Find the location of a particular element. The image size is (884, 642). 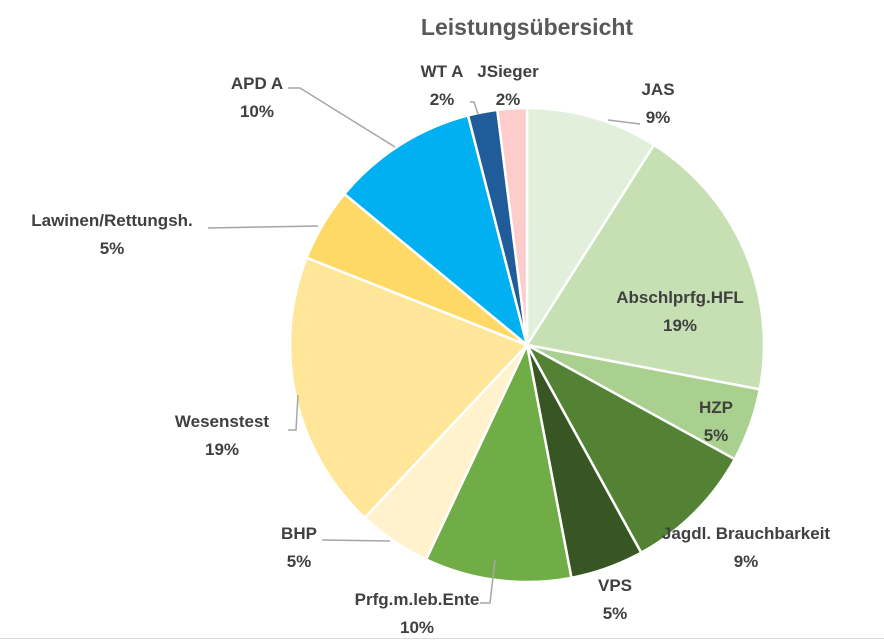

data-label-category: Wesenstest is located at coordinates (222, 421).